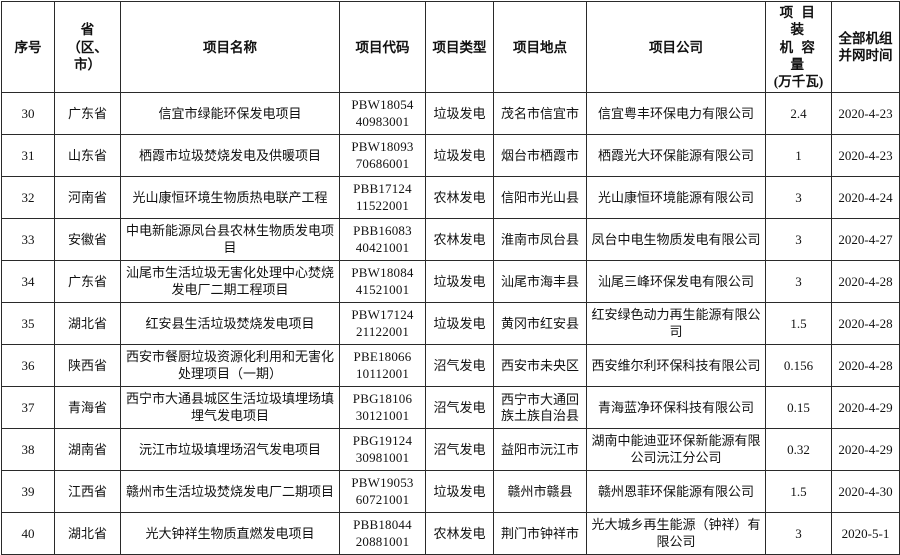 The height and width of the screenshot is (555, 900). I want to click on cell-project-code-line1: PBW18093, so click(382, 147).